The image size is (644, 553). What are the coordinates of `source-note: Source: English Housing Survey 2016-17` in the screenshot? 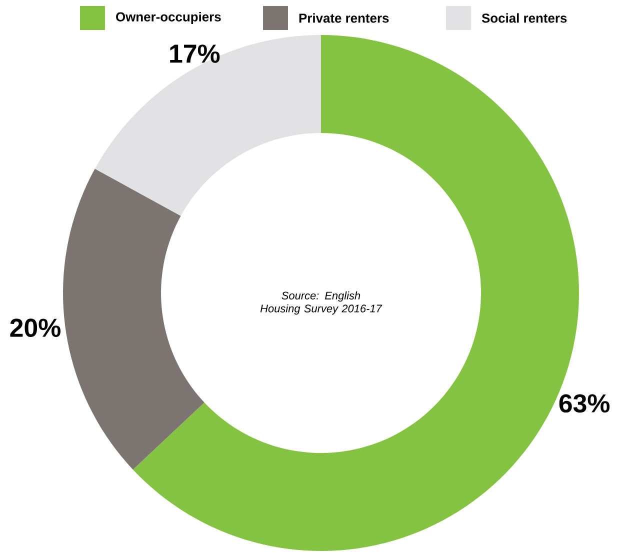 It's located at (321, 303).